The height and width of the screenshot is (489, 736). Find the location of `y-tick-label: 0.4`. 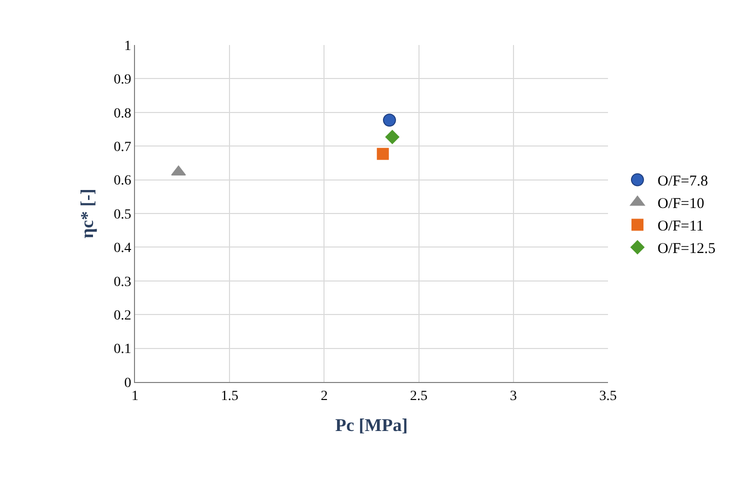

y-tick-label: 0.4 is located at coordinates (123, 248).